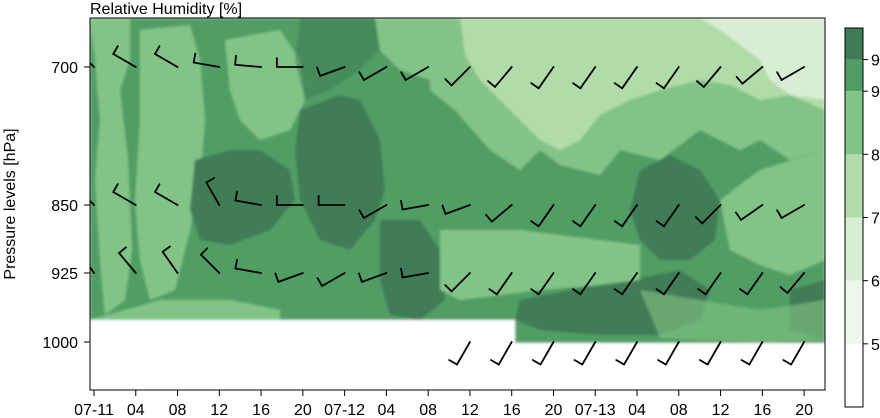  Describe the element at coordinates (875, 155) in the screenshot. I see `colorbar-tick-label: 80` at that location.